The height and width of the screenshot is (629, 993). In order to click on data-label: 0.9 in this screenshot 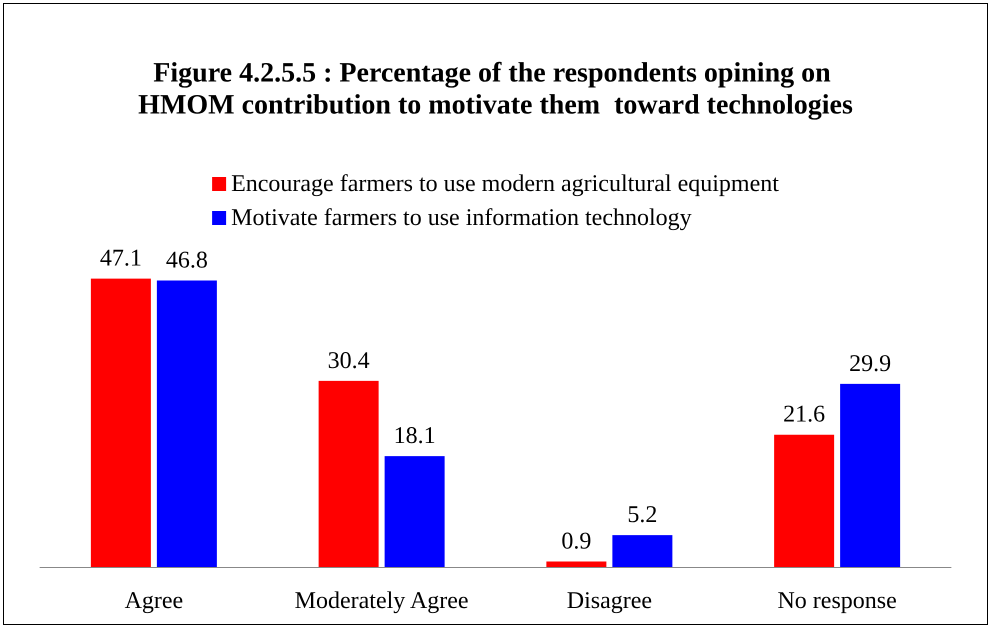, I will do `click(576, 541)`.